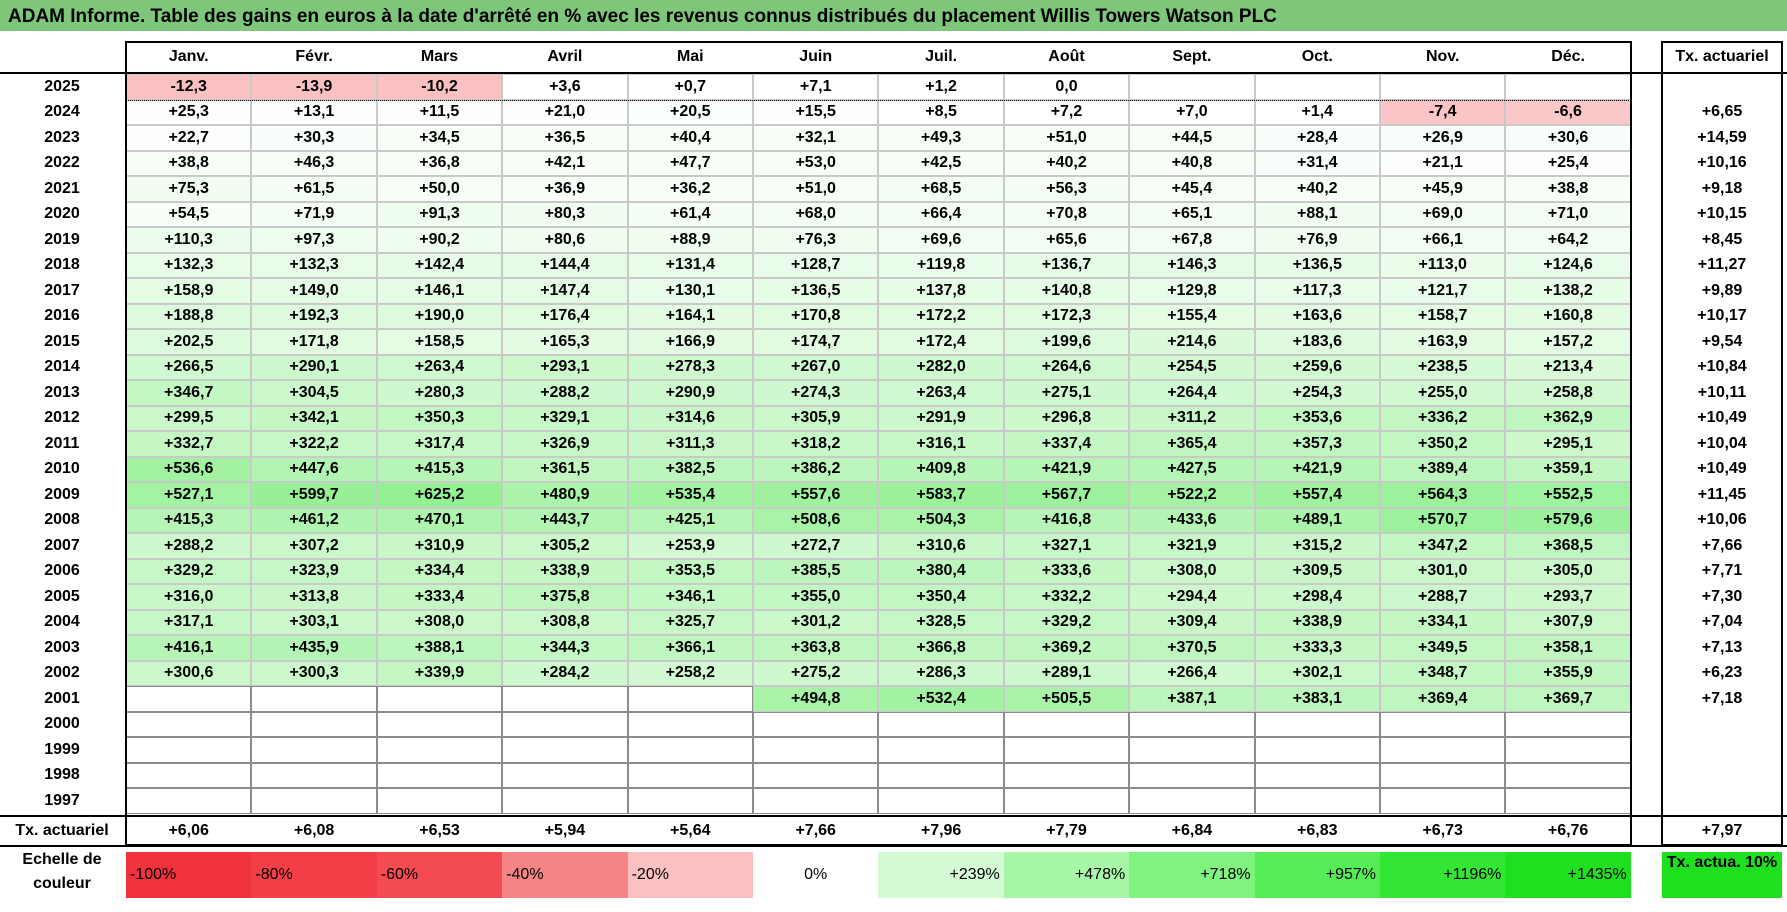 This screenshot has width=1787, height=912. What do you see at coordinates (1443, 495) in the screenshot?
I see `return-cell: +564,3` at bounding box center [1443, 495].